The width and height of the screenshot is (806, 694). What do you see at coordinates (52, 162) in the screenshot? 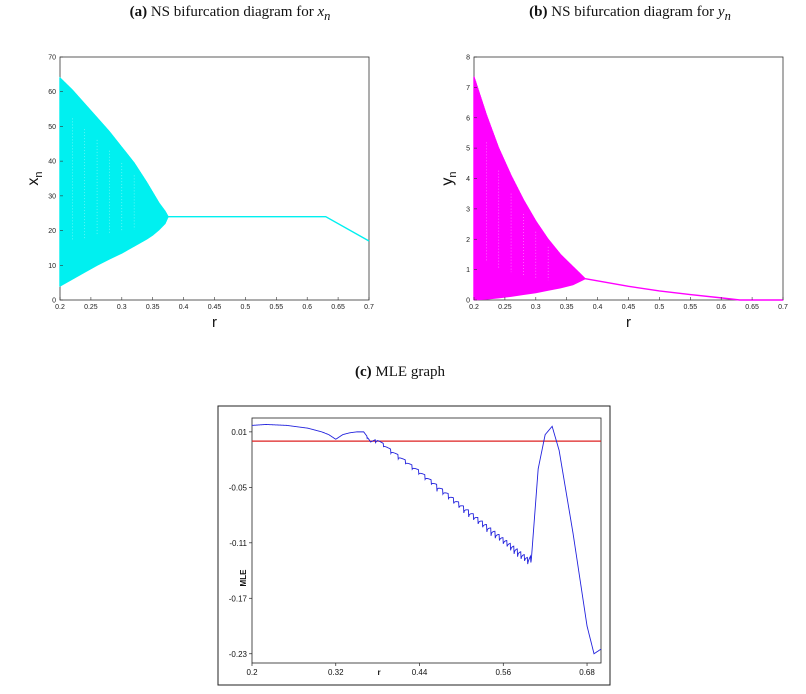
I see `chart-a-ytick-label: 40` at bounding box center [52, 162].